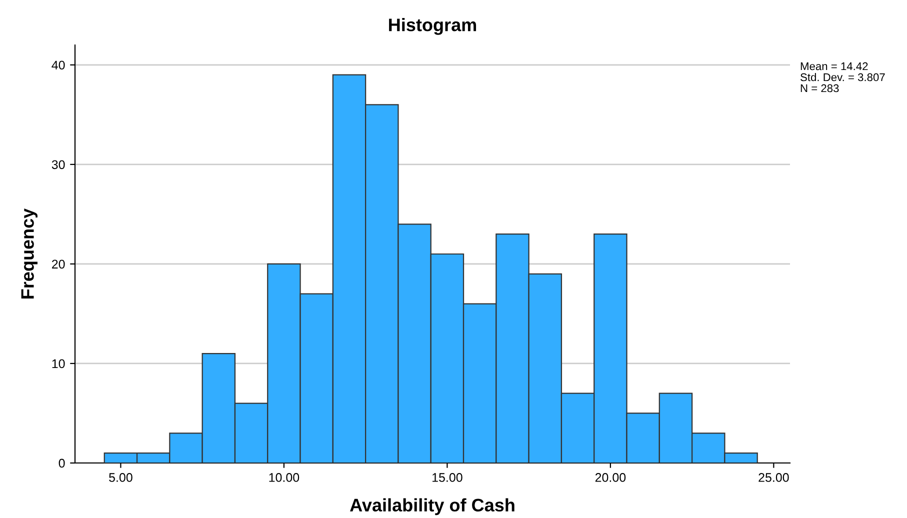 Image resolution: width=907 pixels, height=518 pixels. What do you see at coordinates (432, 26) in the screenshot?
I see `chart-title: Histogram` at bounding box center [432, 26].